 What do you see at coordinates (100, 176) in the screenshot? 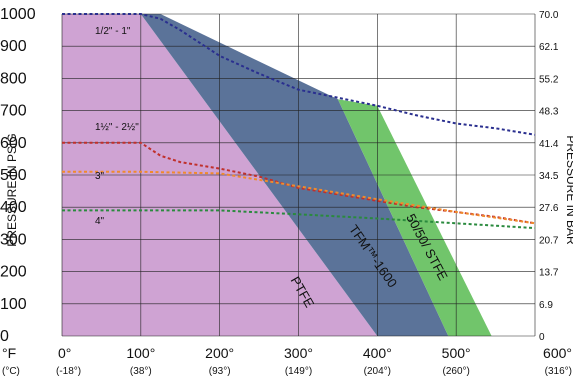
I see `series-label-3: 3"` at bounding box center [100, 176].